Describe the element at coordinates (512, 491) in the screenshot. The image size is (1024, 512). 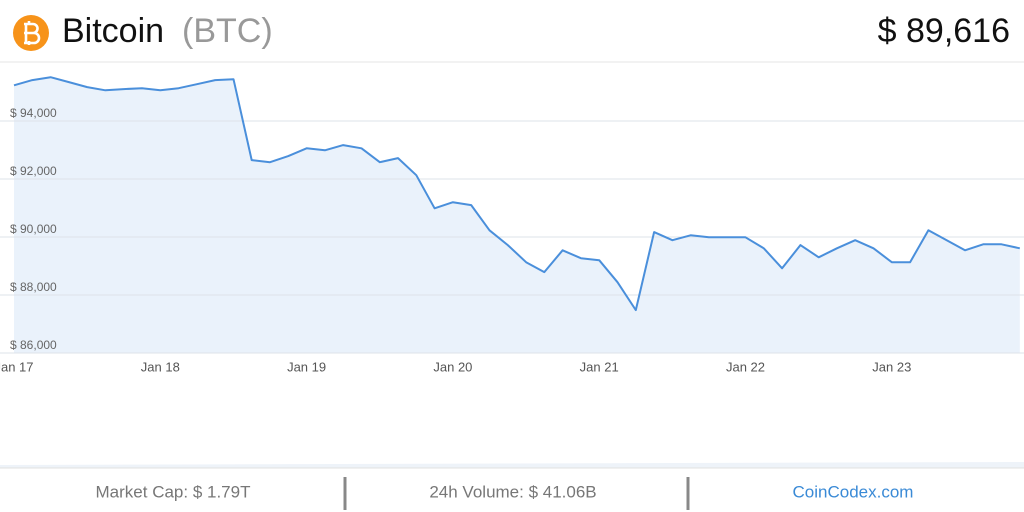
I see `volume: 24h Volume: $ 41.06B` at that location.